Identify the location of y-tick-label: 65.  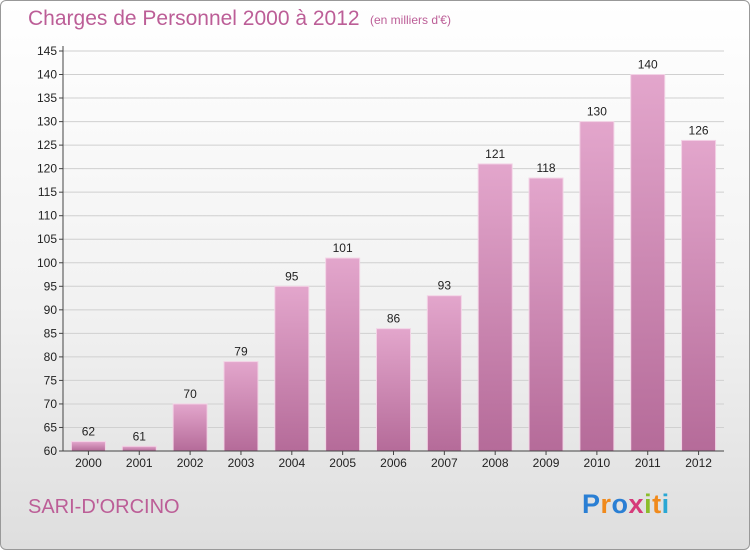
(51, 427).